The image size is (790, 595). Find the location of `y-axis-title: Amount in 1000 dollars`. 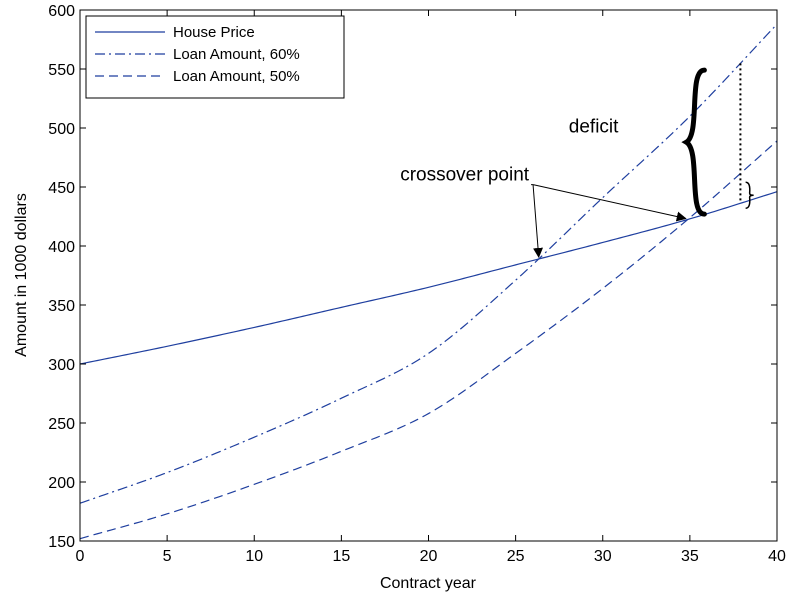

y-axis-title: Amount in 1000 dollars is located at coordinates (21, 275).